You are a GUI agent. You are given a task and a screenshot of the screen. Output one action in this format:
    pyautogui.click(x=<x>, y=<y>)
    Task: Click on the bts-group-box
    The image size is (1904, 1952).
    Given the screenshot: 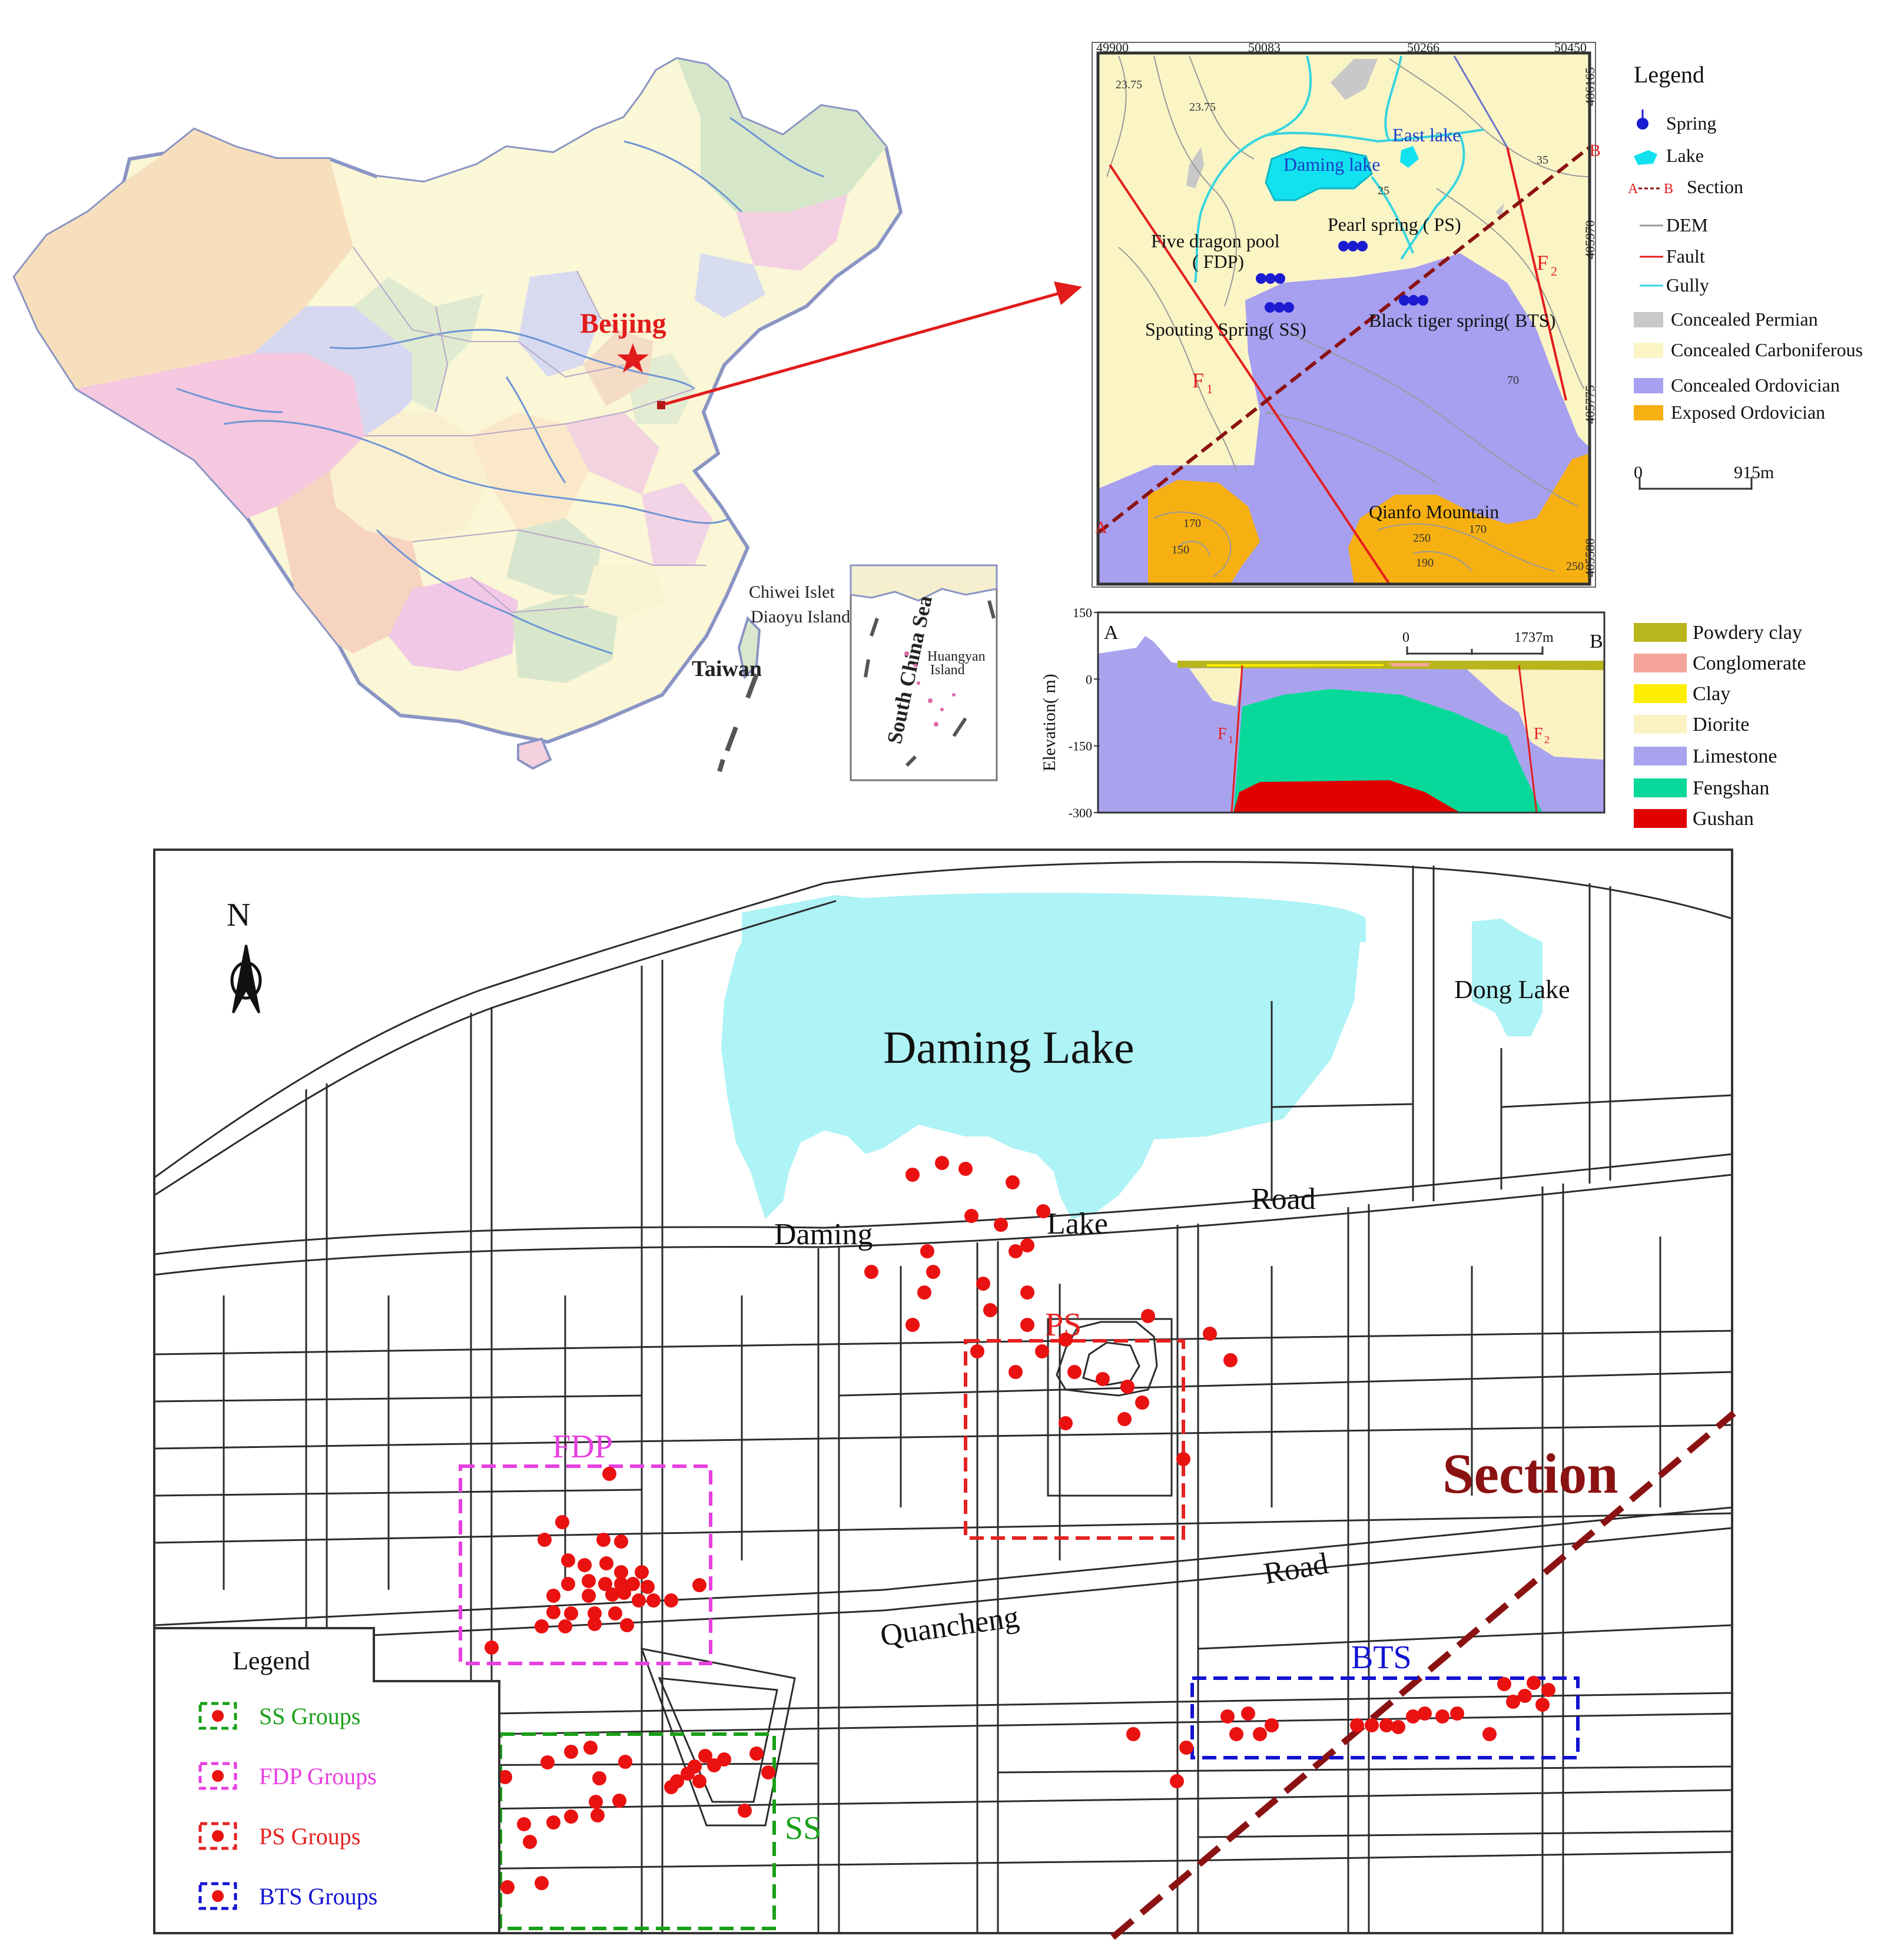 What is the action you would take?
    pyautogui.click(x=1385, y=1718)
    